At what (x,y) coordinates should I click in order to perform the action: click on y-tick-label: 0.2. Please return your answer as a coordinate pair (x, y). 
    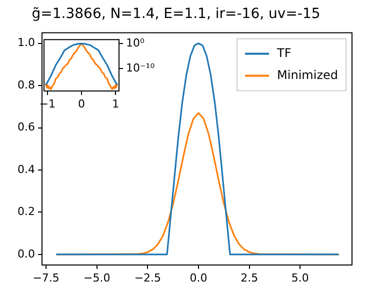
    Looking at the image, I should click on (26, 211).